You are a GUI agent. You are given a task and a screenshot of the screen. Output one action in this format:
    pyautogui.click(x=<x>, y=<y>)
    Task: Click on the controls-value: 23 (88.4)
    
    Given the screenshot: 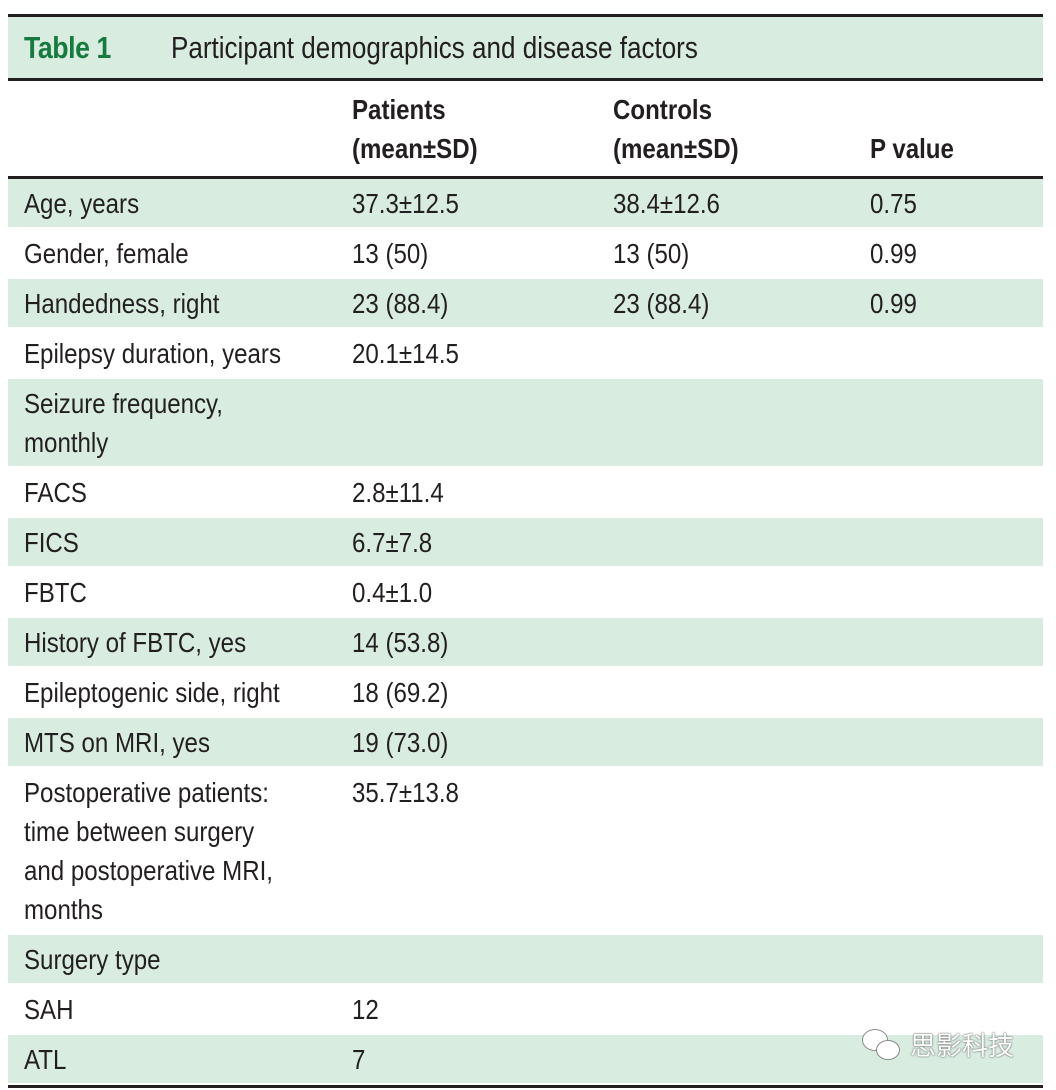 What is the action you would take?
    pyautogui.click(x=661, y=303)
    